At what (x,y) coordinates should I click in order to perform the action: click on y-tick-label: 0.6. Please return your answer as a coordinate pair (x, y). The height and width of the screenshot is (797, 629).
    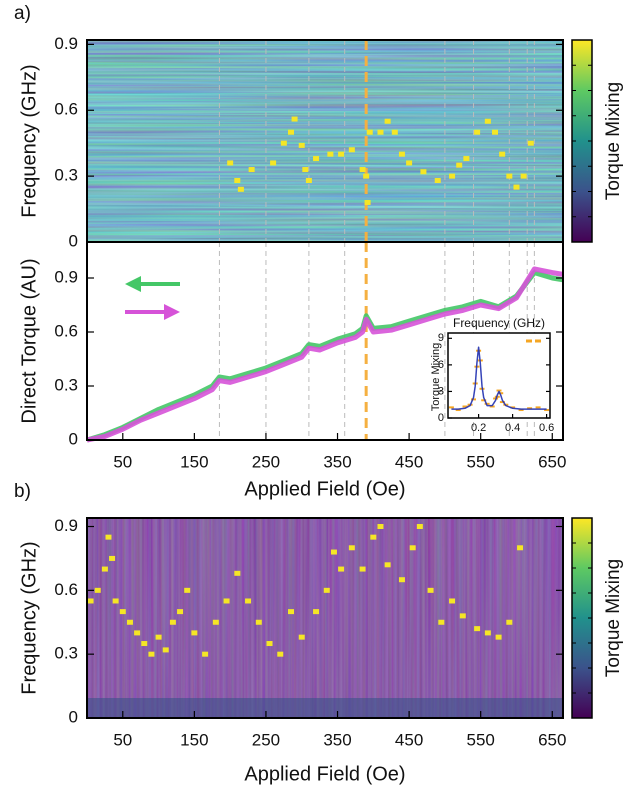
    Looking at the image, I should click on (66, 330).